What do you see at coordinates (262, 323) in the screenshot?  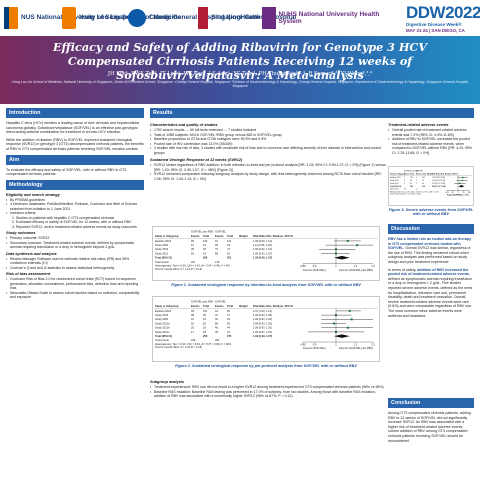 I see `table-cell: 0.99 [0.93, 1.05]` at bounding box center [262, 323].